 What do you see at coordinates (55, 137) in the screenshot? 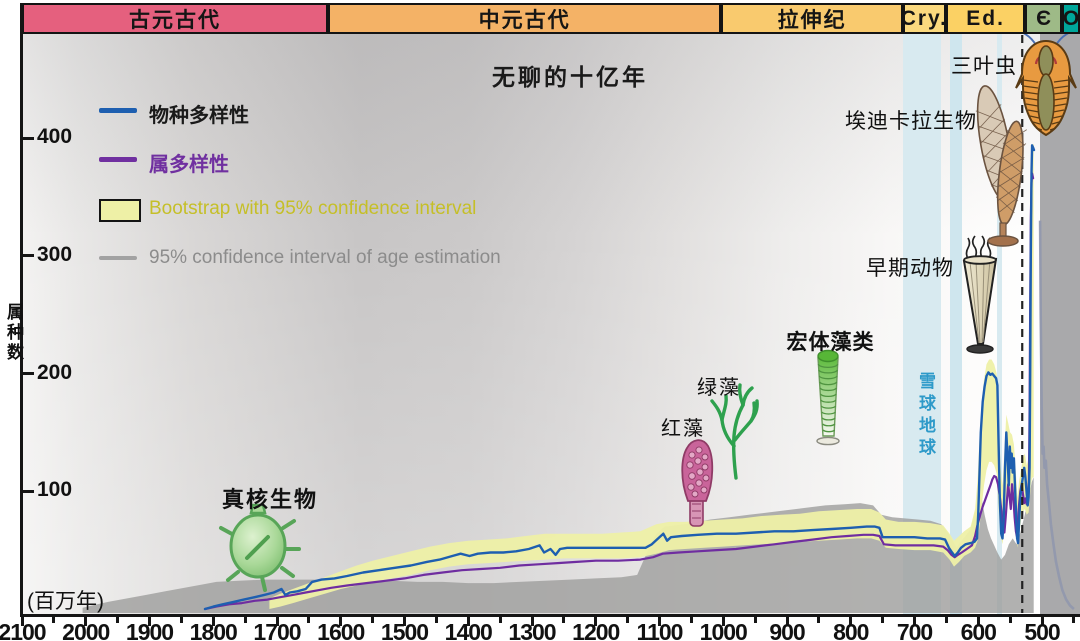
I see `y-tick-label-400: 400` at bounding box center [55, 137].